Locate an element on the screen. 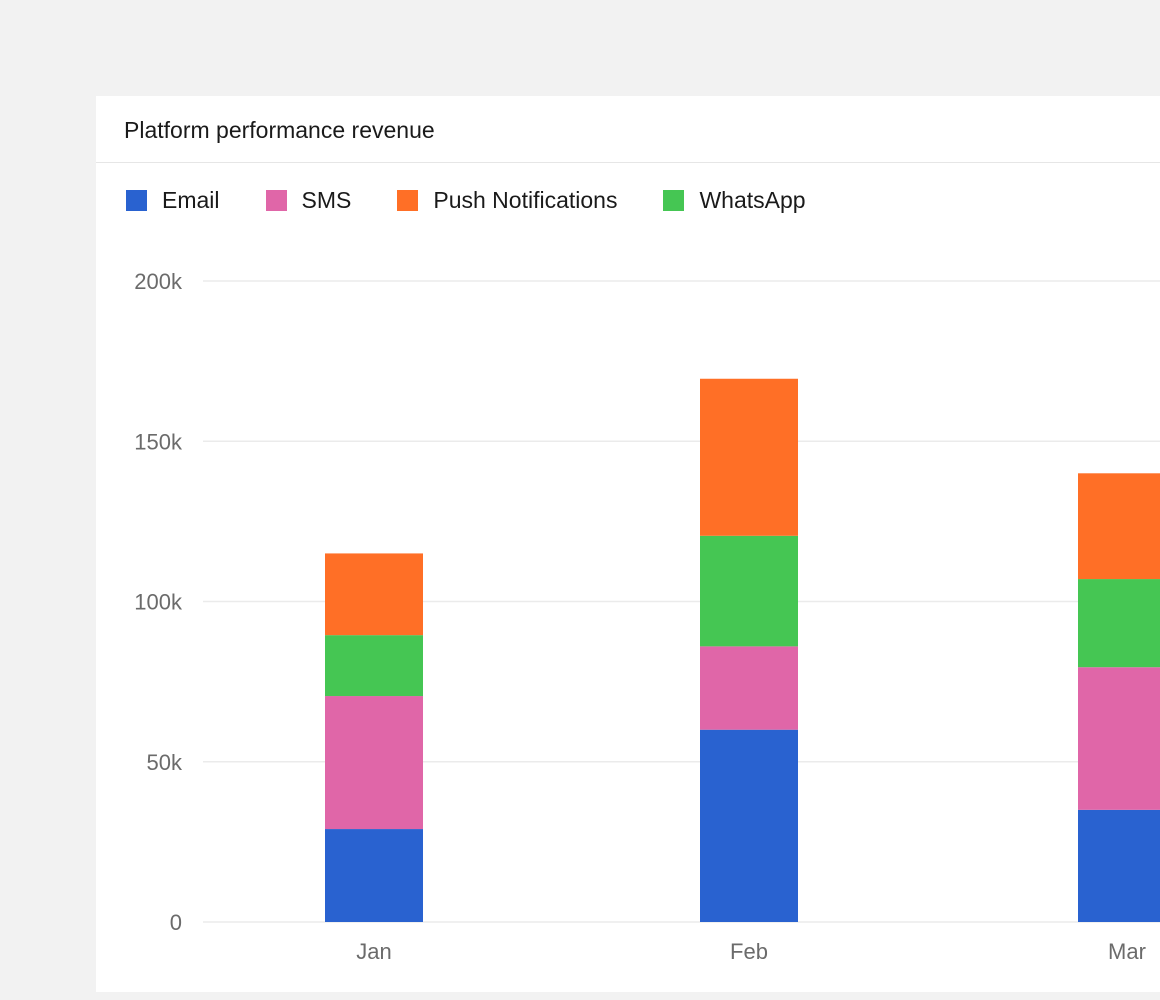  card-header: Platform performance revenue is located at coordinates (628, 129).